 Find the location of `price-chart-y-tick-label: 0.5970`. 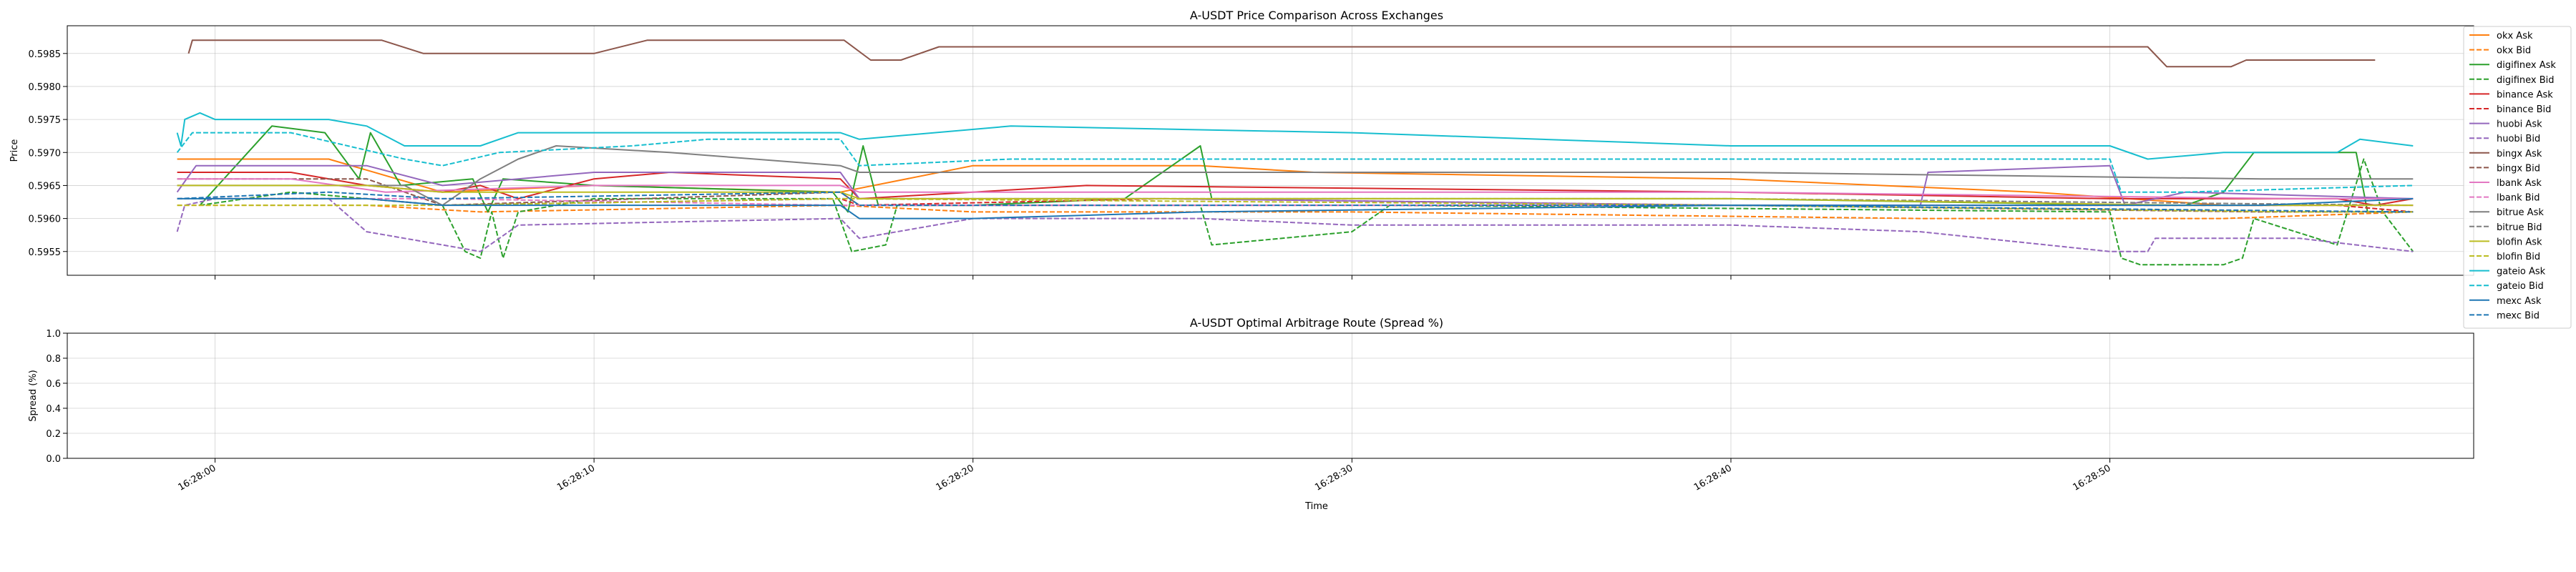

price-chart-y-tick-label: 0.5970 is located at coordinates (45, 153).